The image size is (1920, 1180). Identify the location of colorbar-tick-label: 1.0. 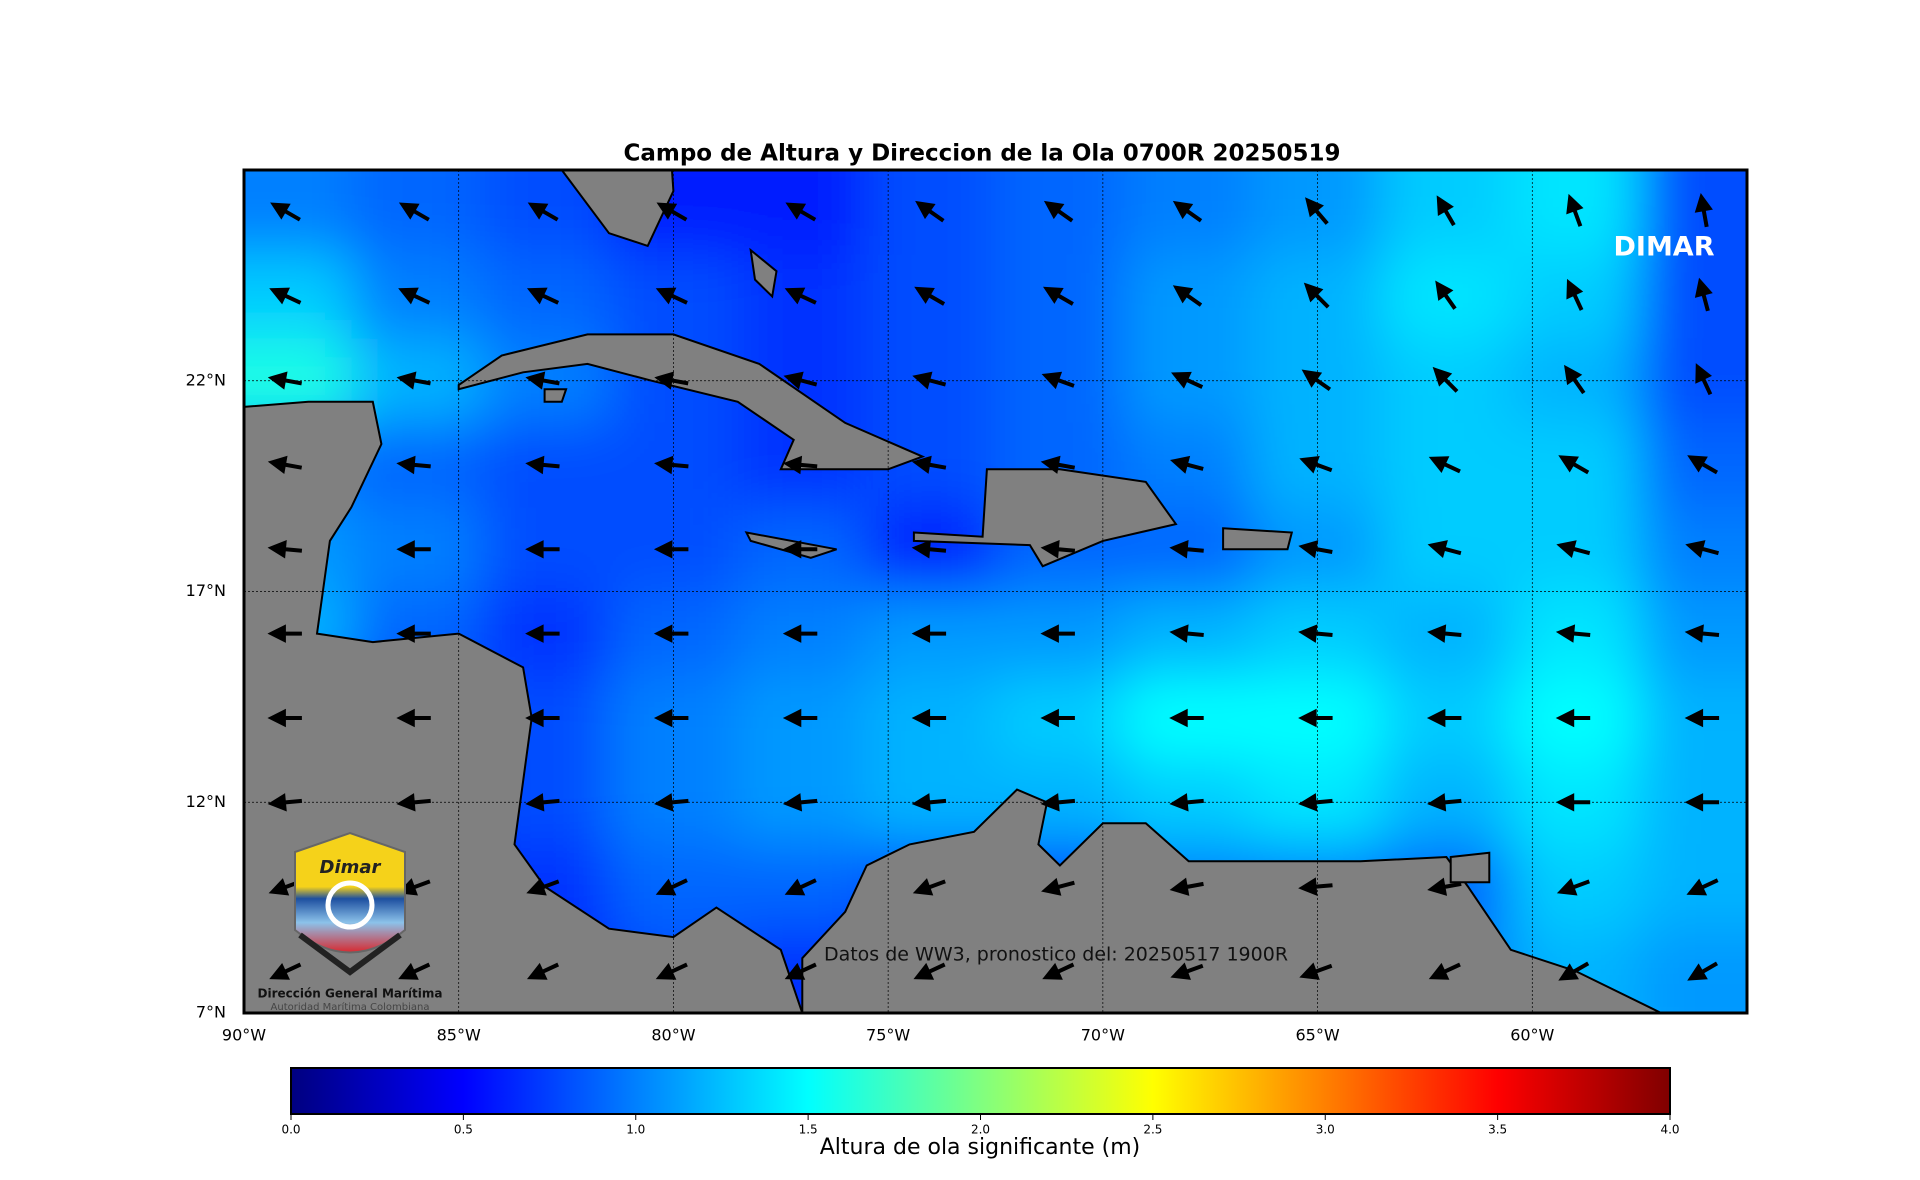
(635, 1130).